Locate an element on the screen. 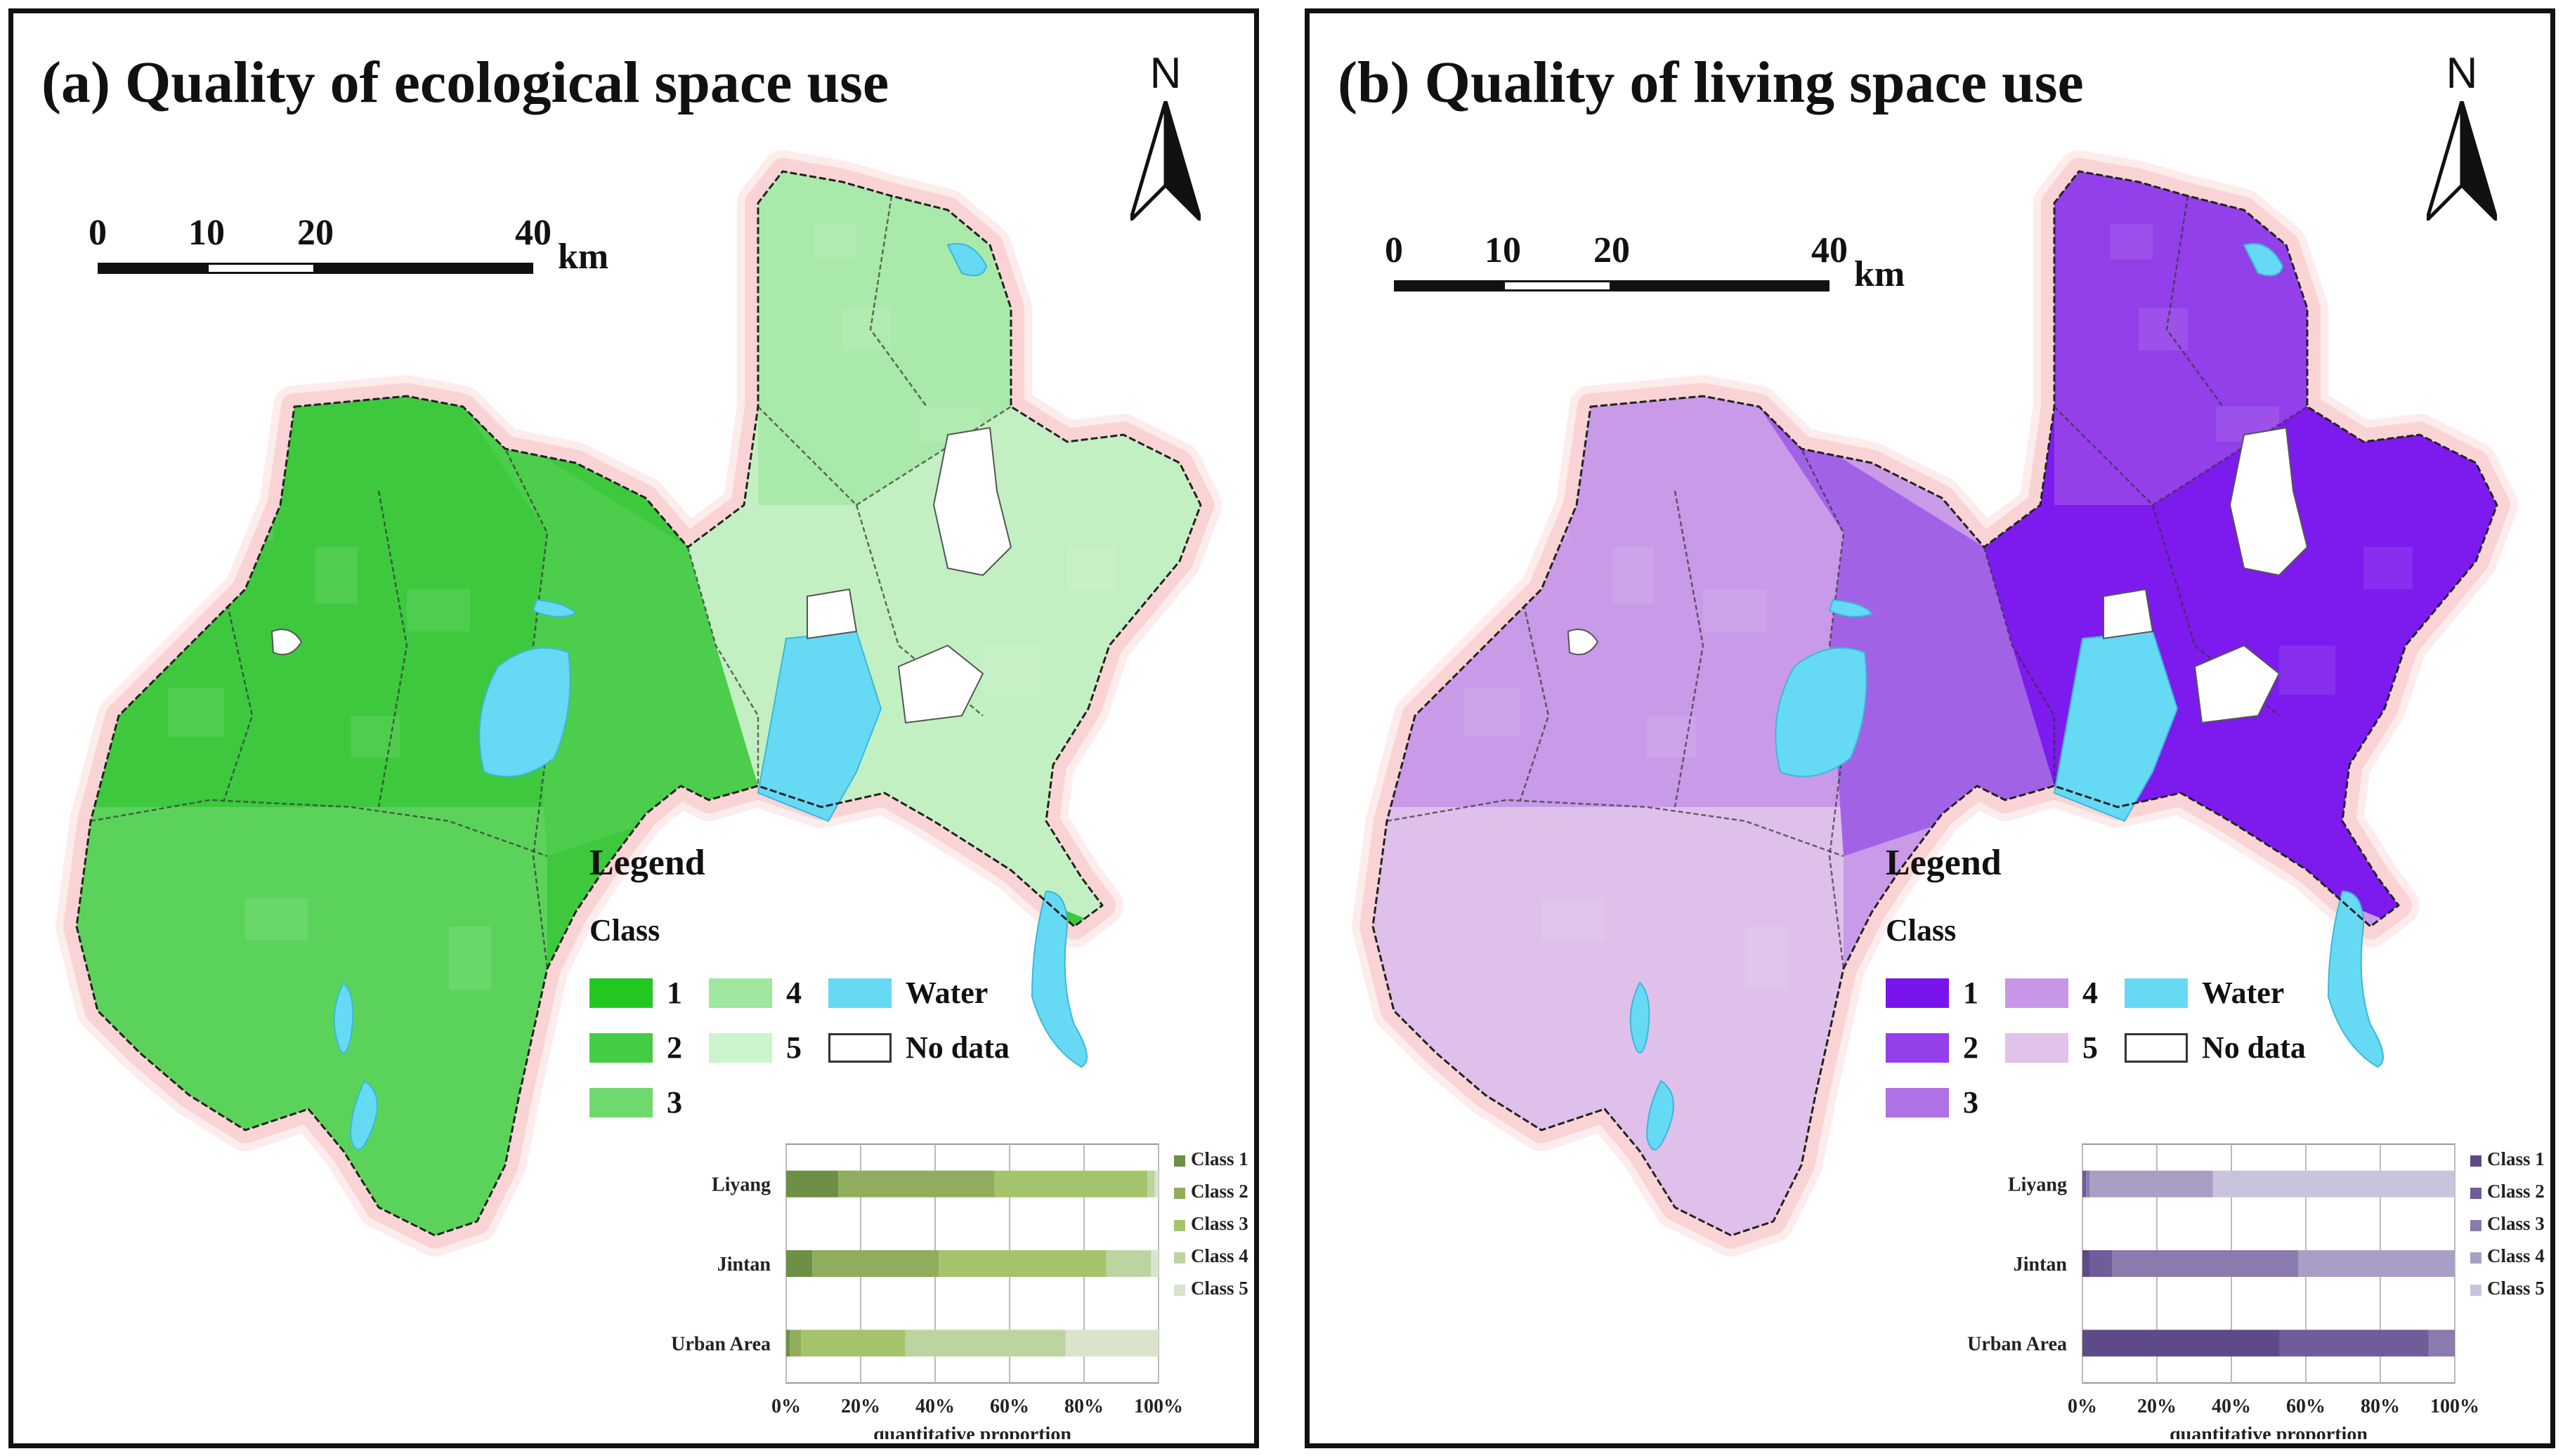 The width and height of the screenshot is (2570, 1456). x-axis-label: quantitative proportion is located at coordinates (2269, 1432).